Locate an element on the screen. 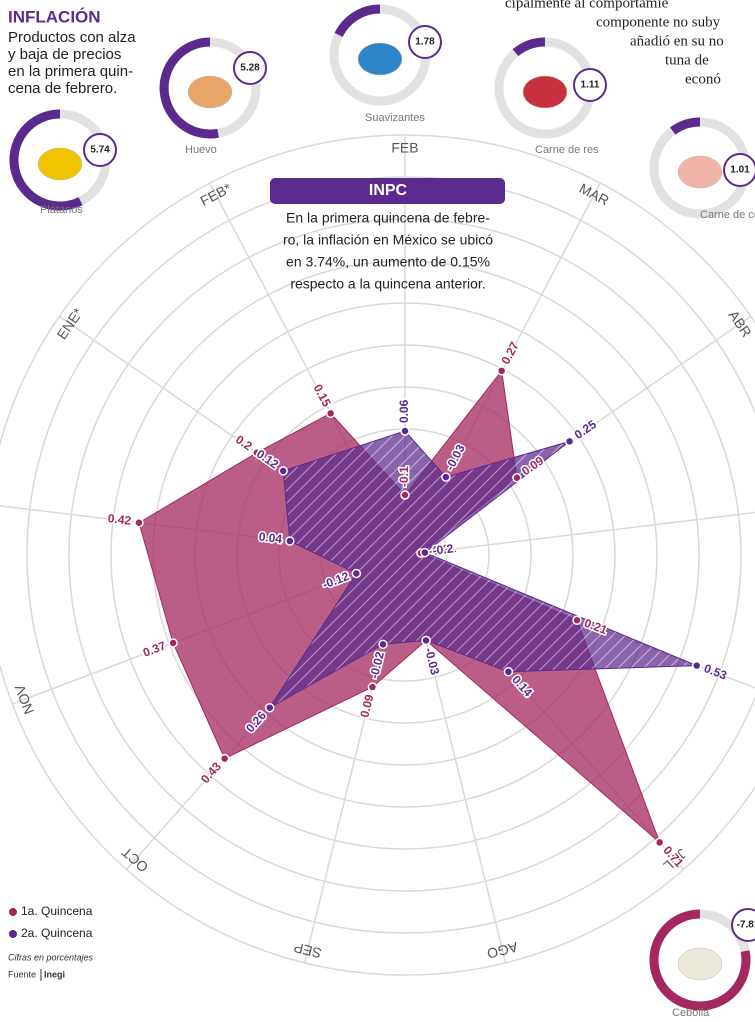 This screenshot has height=1022, width=755. axis-label: MAR is located at coordinates (594, 194).